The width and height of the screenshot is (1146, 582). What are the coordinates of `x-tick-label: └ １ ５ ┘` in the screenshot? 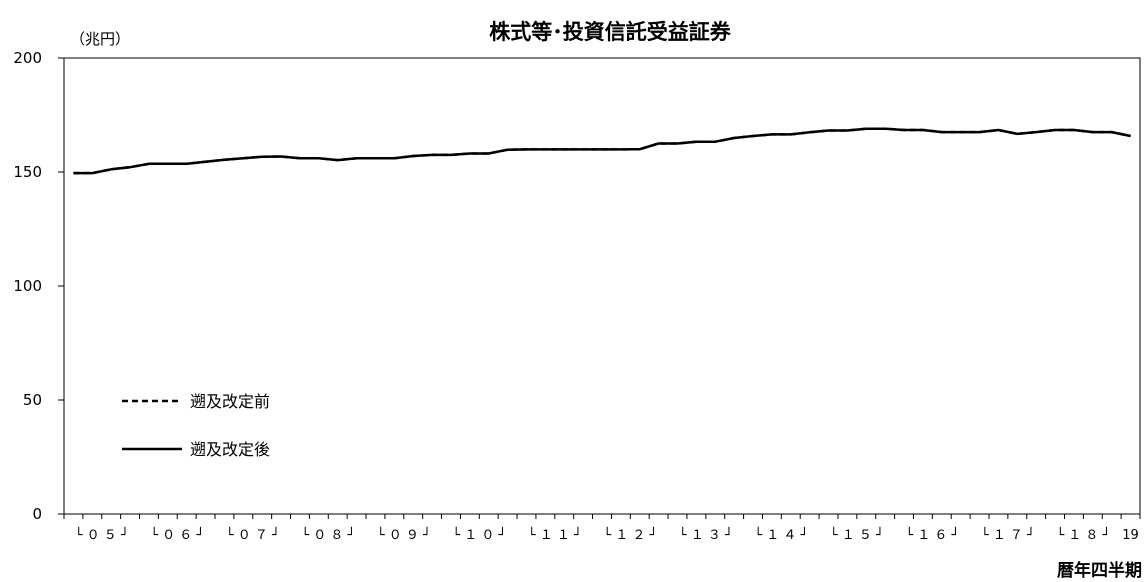 It's located at (857, 534).